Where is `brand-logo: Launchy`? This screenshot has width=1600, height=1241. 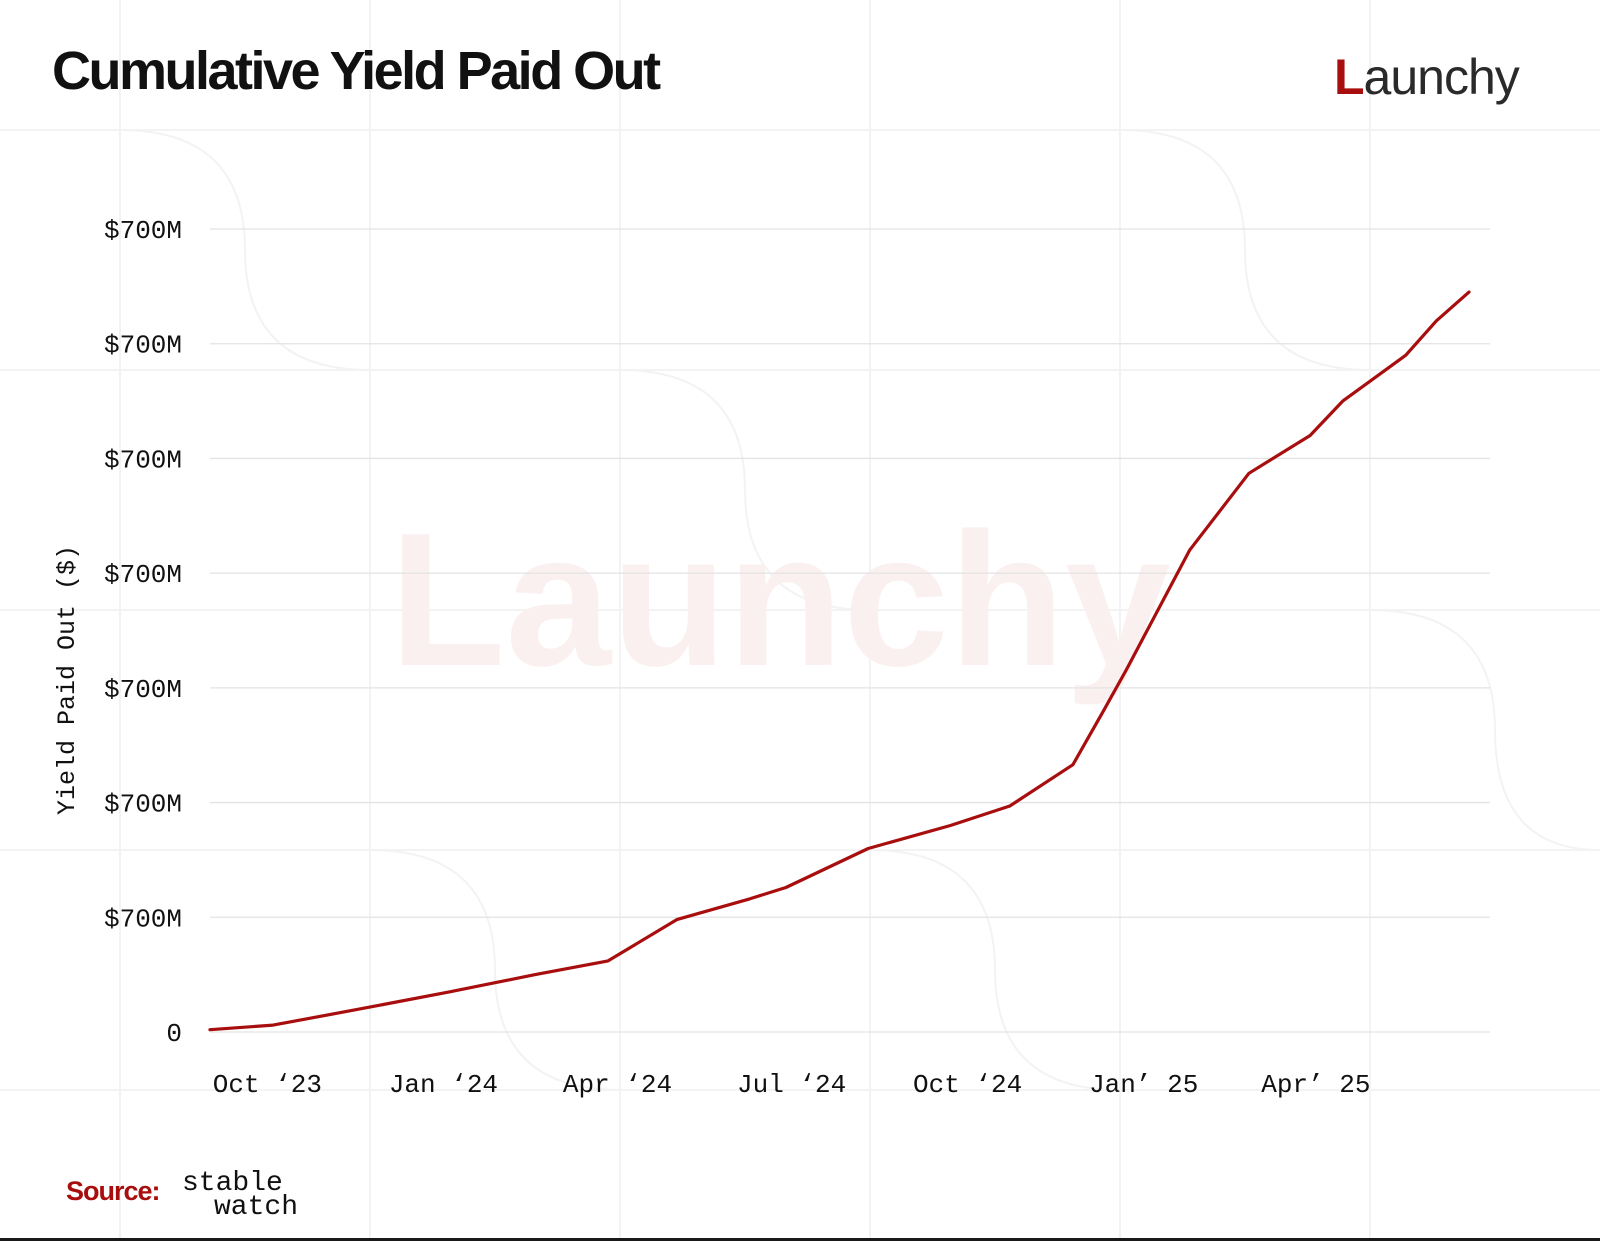
brand-logo: Launchy is located at coordinates (1427, 77).